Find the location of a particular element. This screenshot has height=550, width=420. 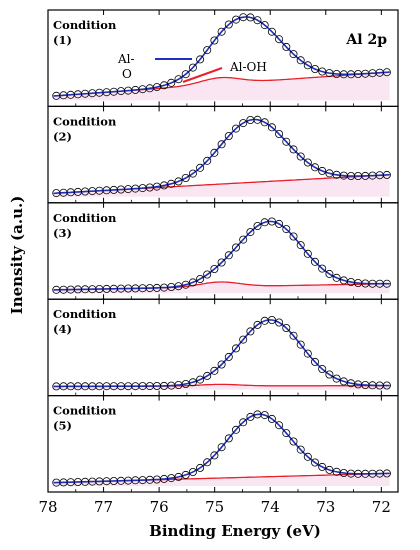

x-tick-label: 72 is located at coordinates (381, 507).